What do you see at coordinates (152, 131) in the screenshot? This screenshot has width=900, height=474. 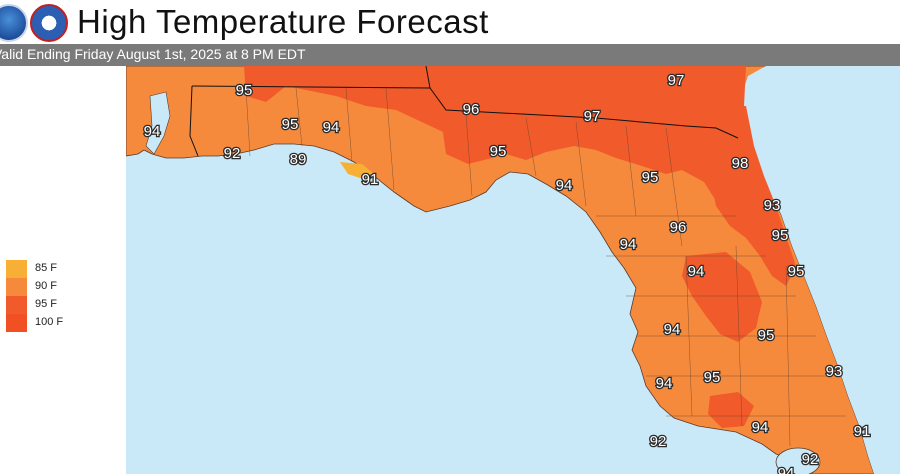 I see `map-label-2: 94` at bounding box center [152, 131].